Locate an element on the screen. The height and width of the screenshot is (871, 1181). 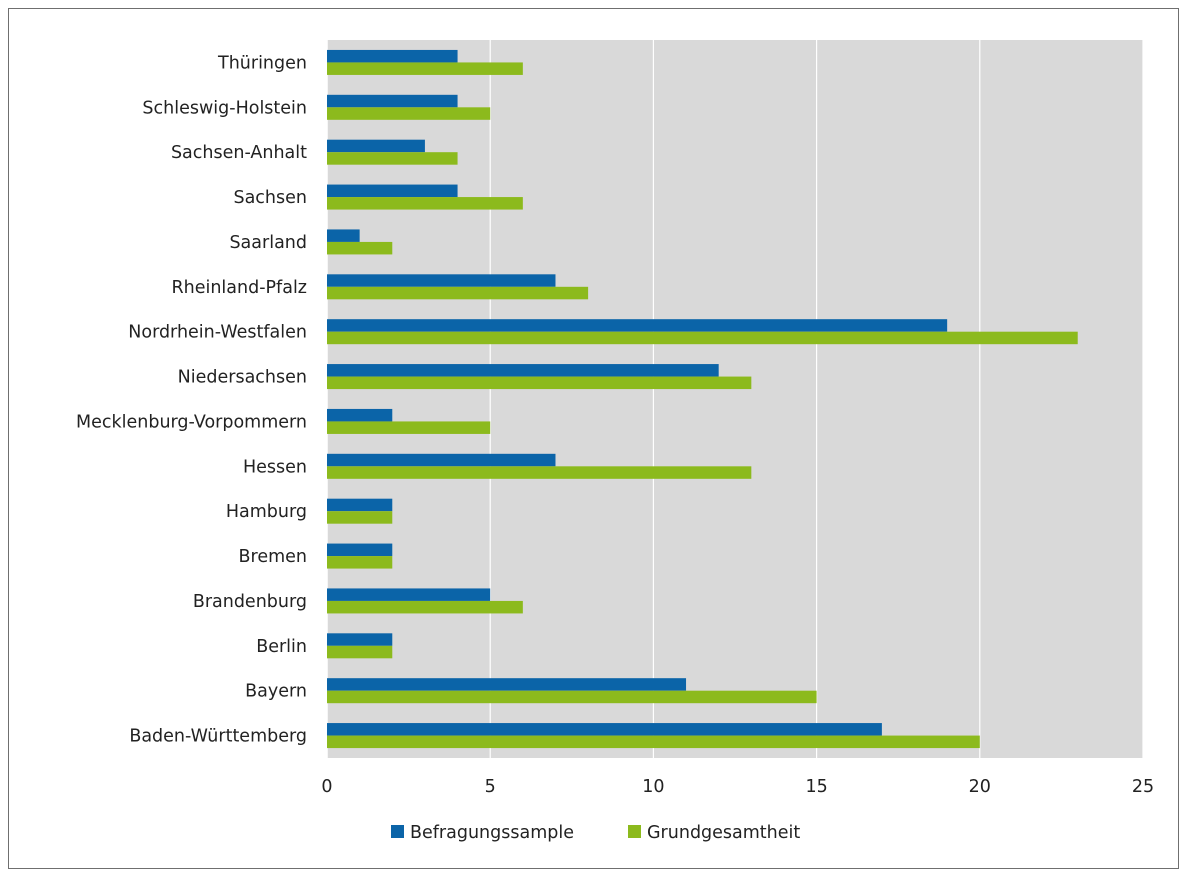
category-label: Brandenburg is located at coordinates (250, 602).